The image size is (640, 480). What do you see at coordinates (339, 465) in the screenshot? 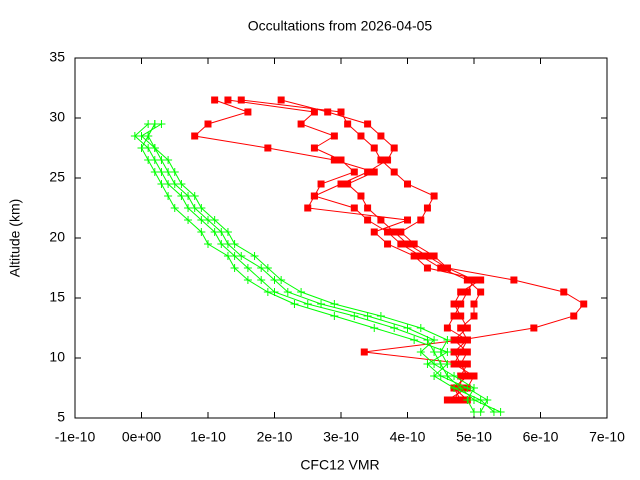
I see `x-axis-label: CFC12 VMR` at bounding box center [339, 465].